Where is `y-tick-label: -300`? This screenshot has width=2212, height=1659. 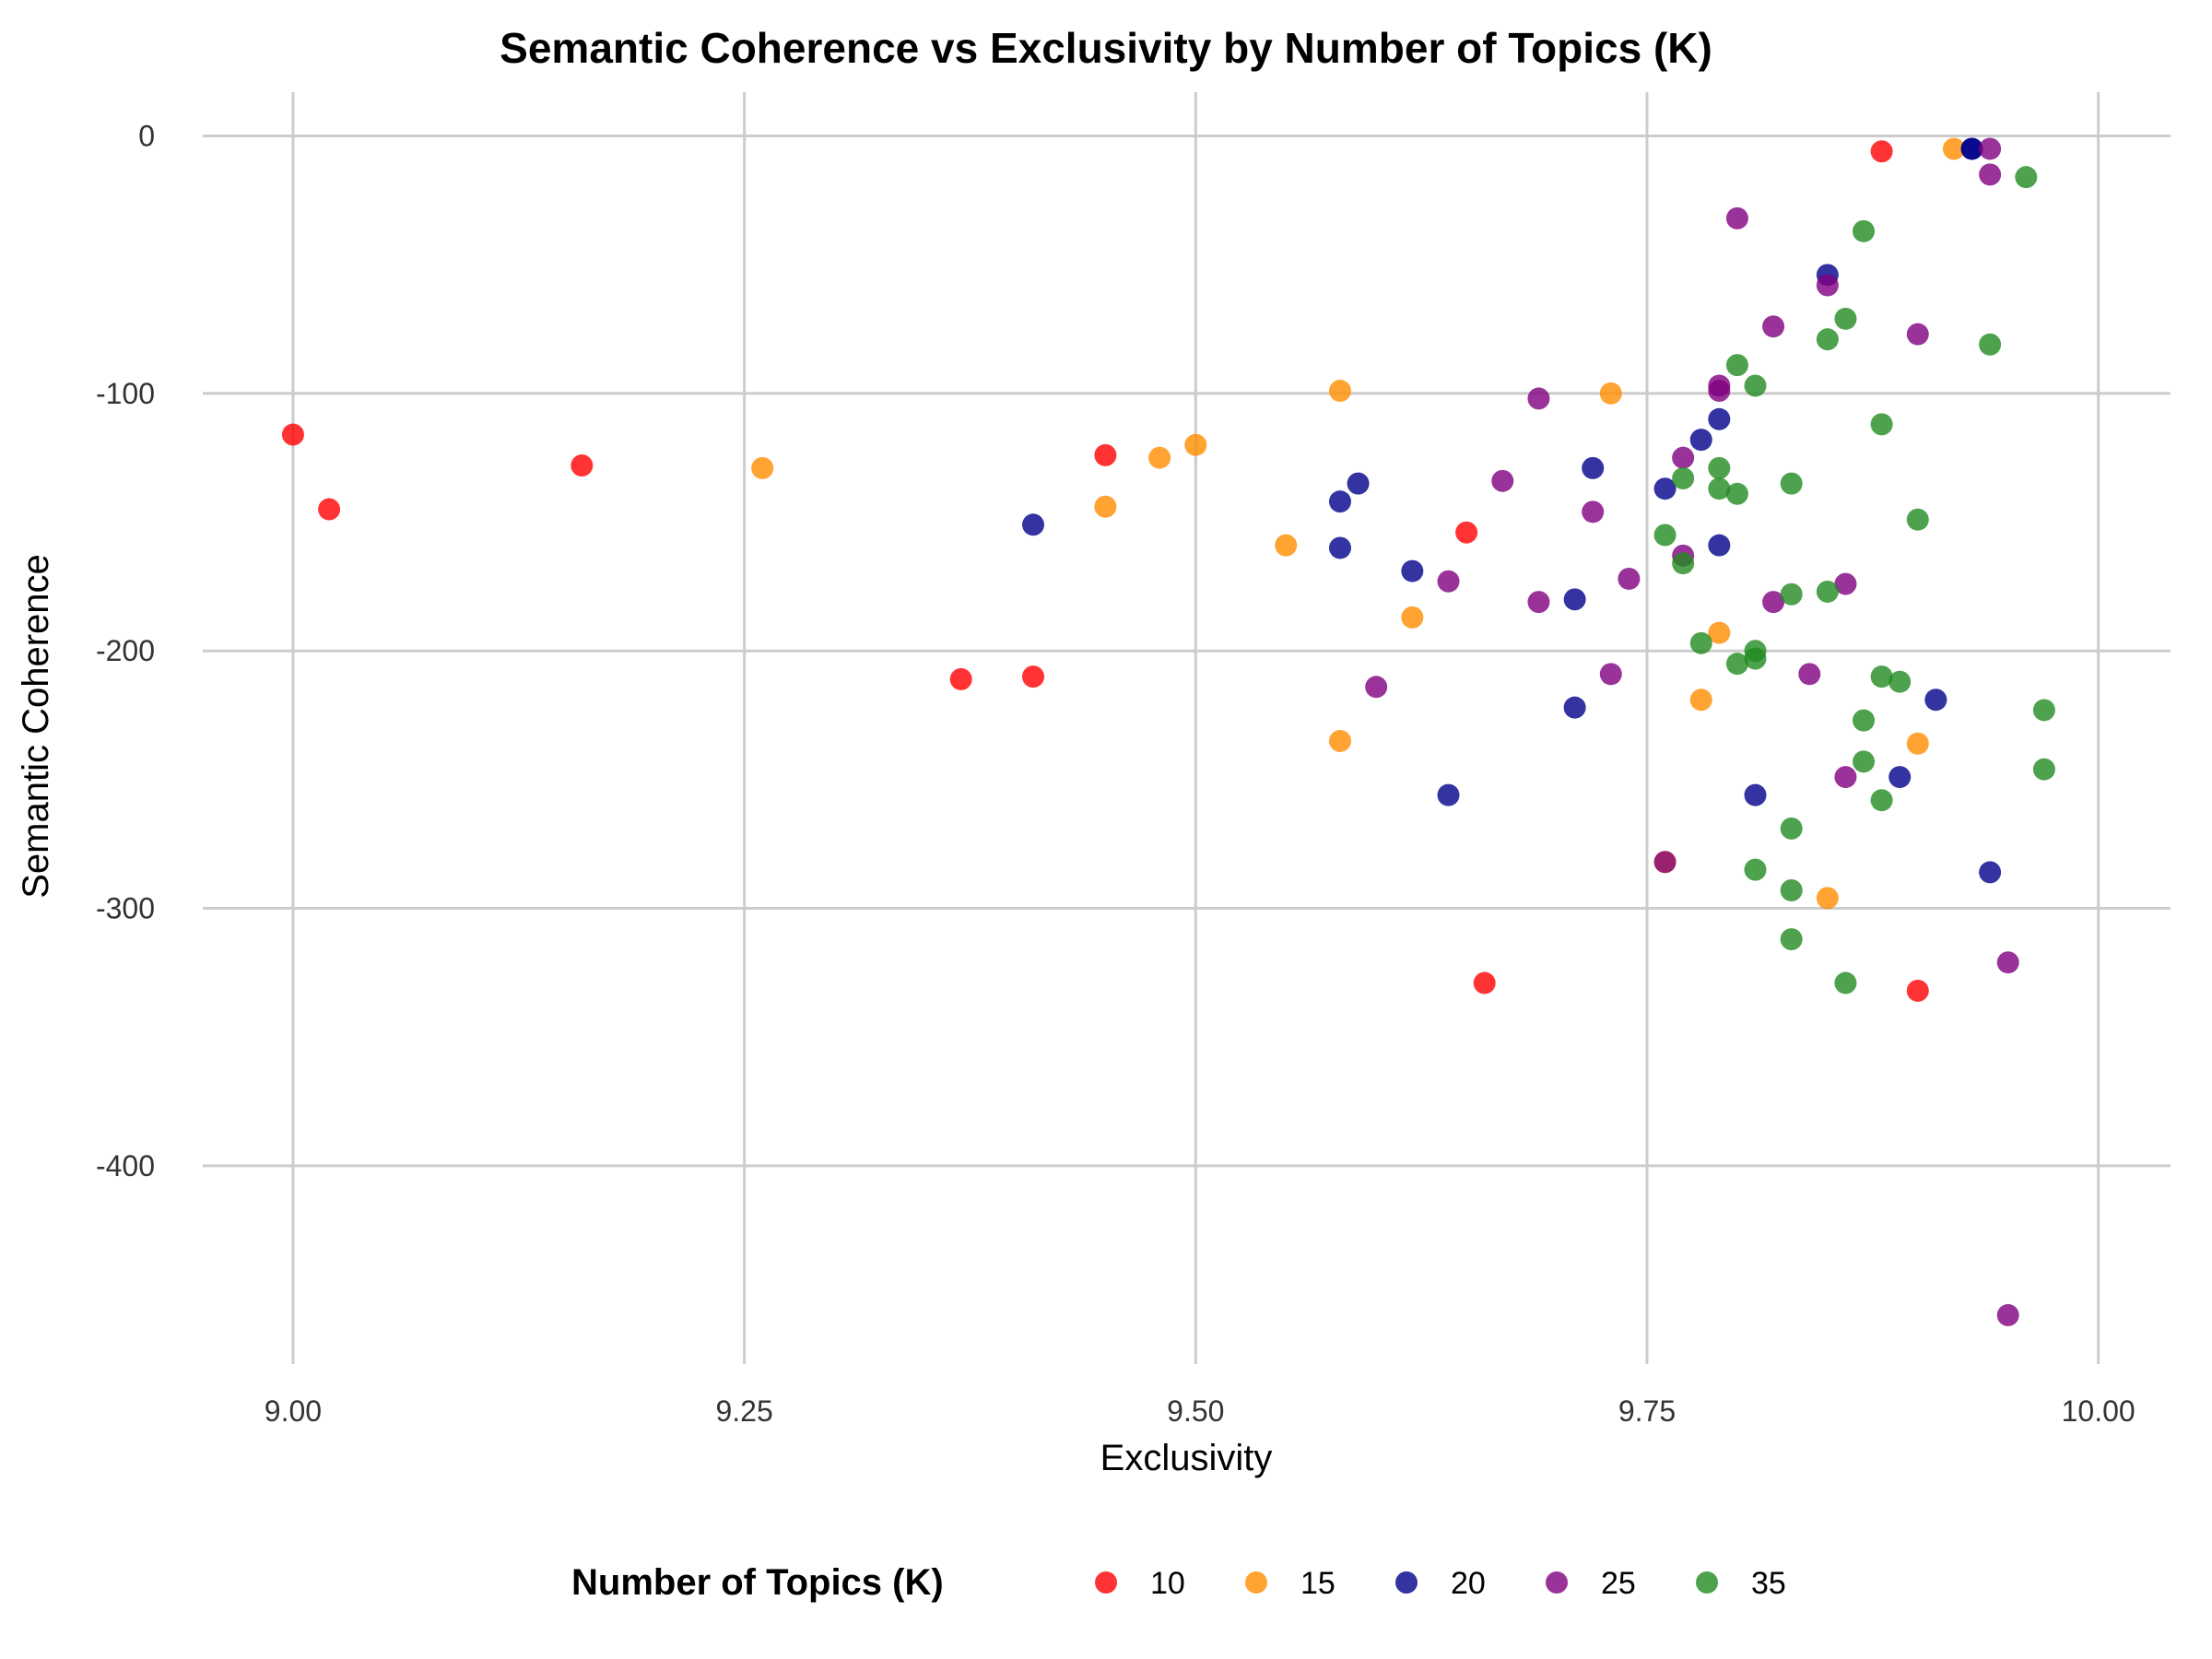 y-tick-label: -300 is located at coordinates (125, 908).